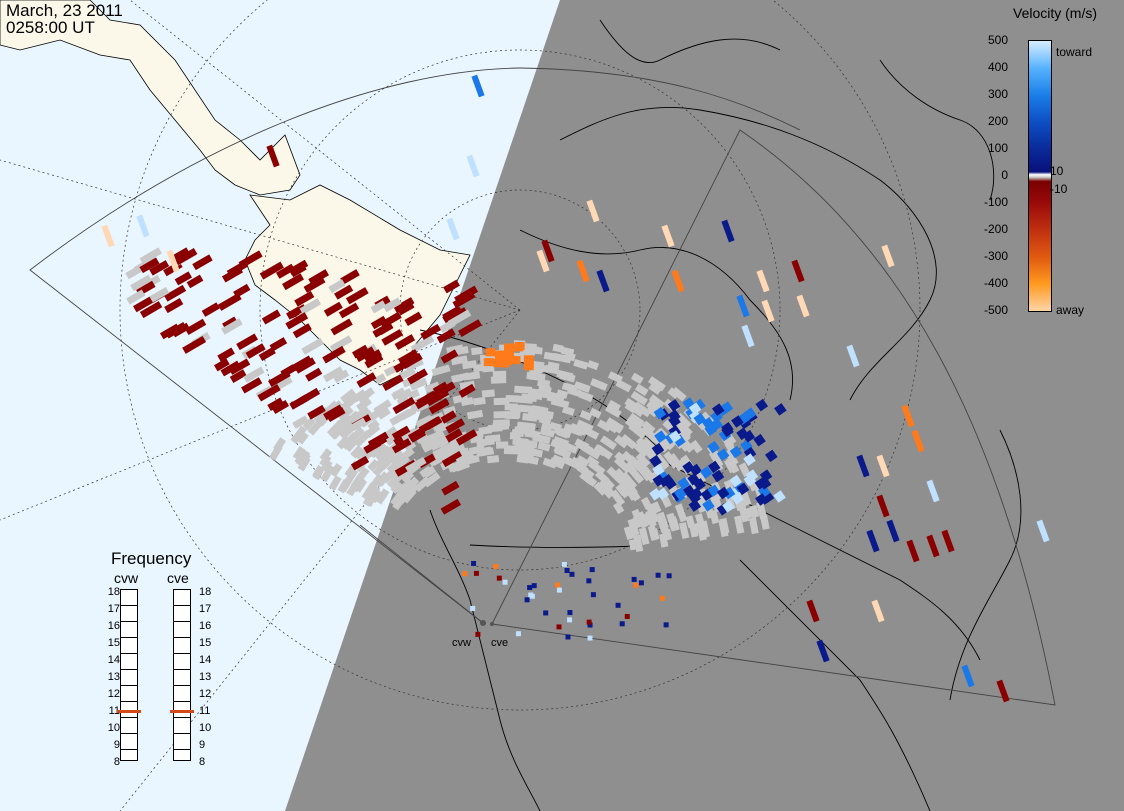  I want to click on frequency-scale-label: 17, so click(113, 609).